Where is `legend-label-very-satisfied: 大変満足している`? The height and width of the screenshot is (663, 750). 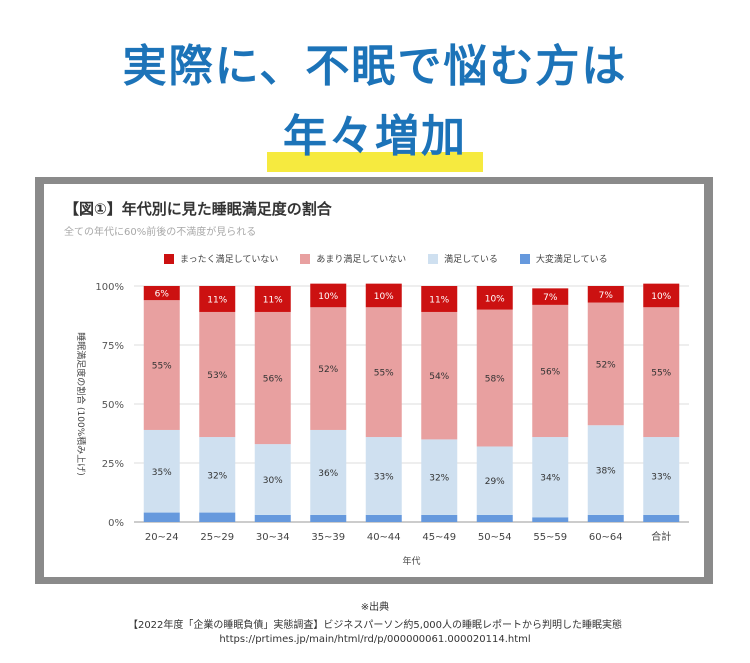 legend-label-very-satisfied: 大変満足している is located at coordinates (571, 260).